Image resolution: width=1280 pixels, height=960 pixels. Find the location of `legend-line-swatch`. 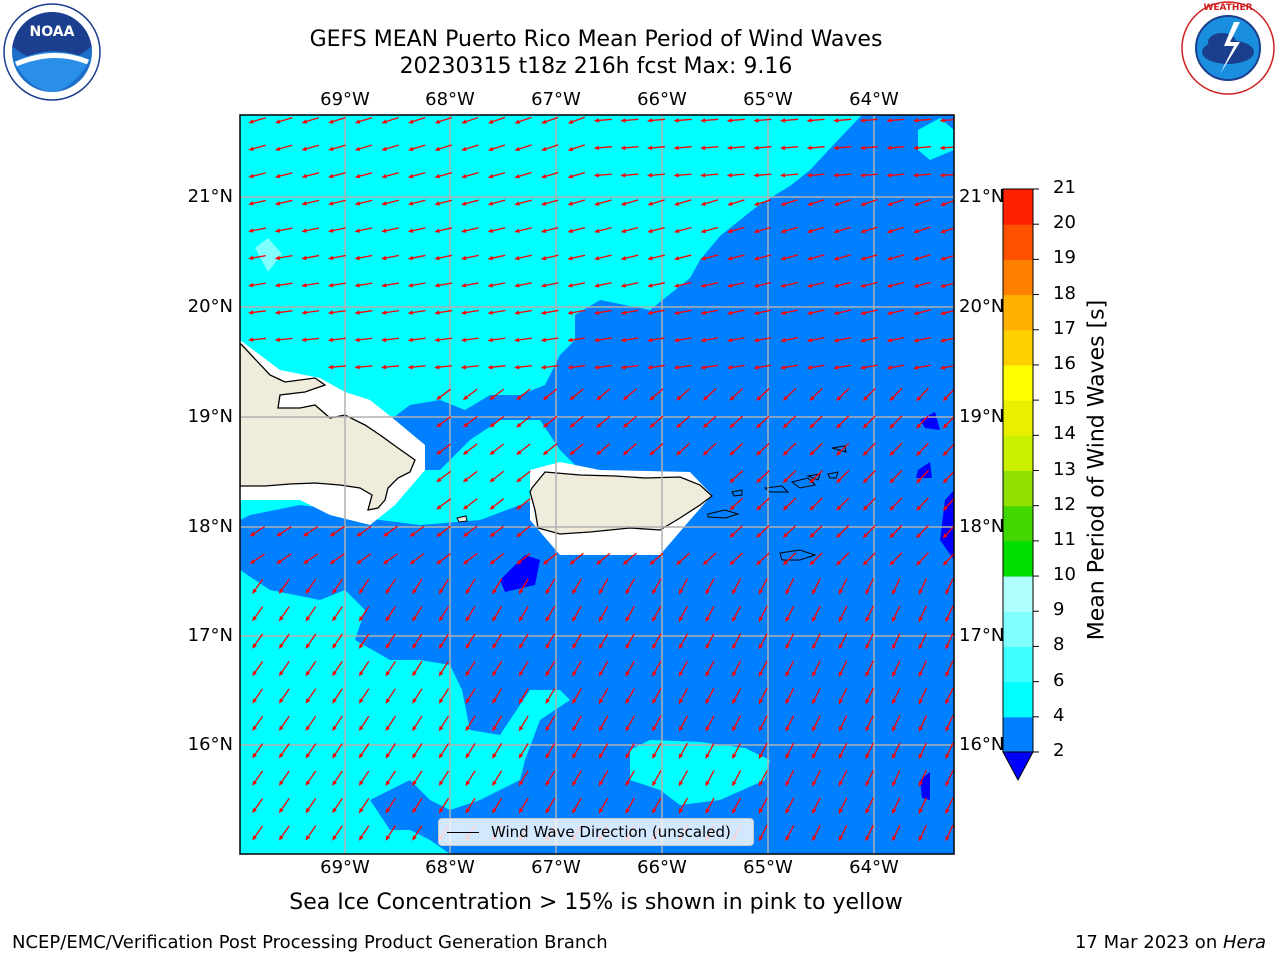

legend-line-swatch is located at coordinates (463, 832).